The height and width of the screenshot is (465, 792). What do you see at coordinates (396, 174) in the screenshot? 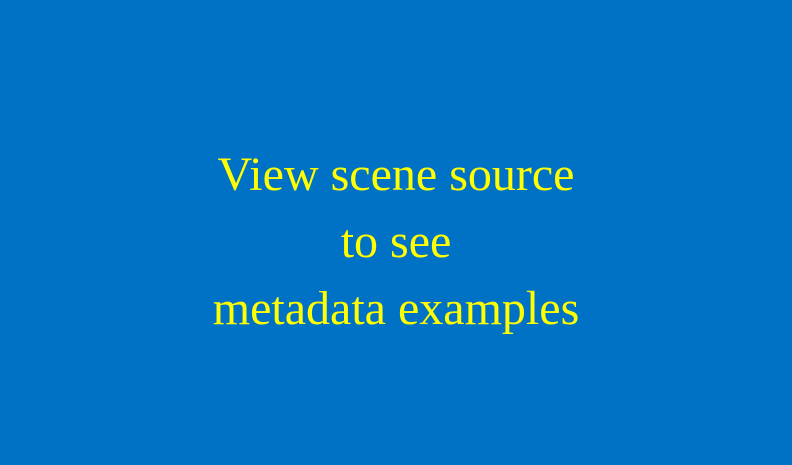
I see `message-line-1: View scene source` at bounding box center [396, 174].